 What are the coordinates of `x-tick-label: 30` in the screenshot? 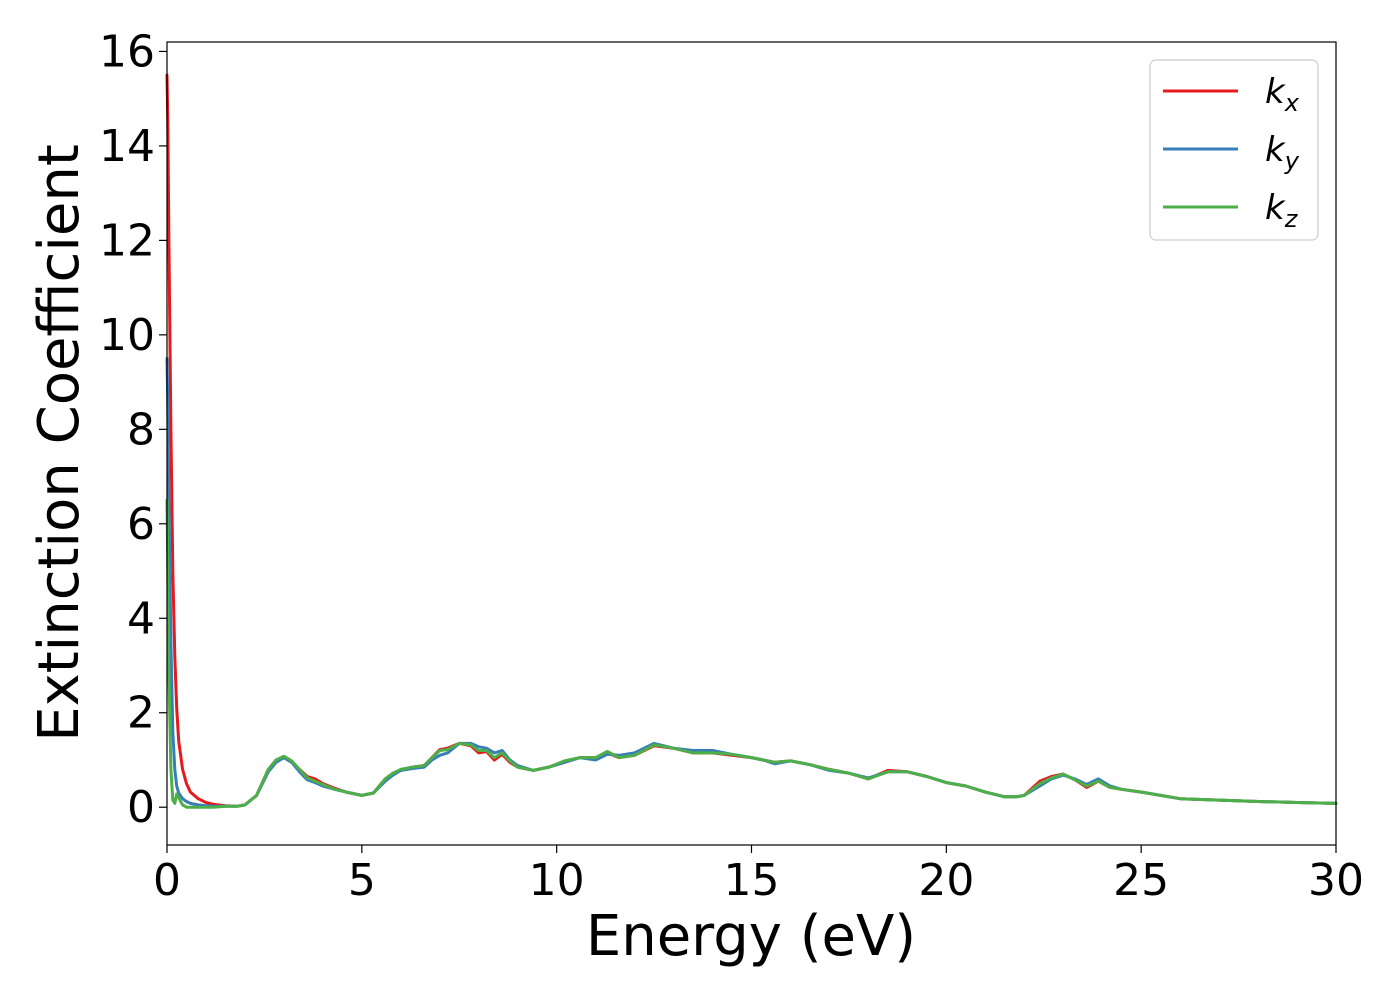 It's located at (1336, 880).